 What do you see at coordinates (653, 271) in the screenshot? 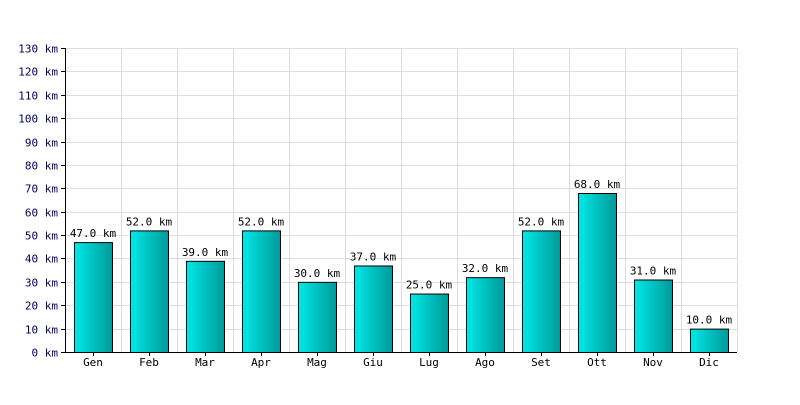
I see `data-label: 31.0 km` at bounding box center [653, 271].